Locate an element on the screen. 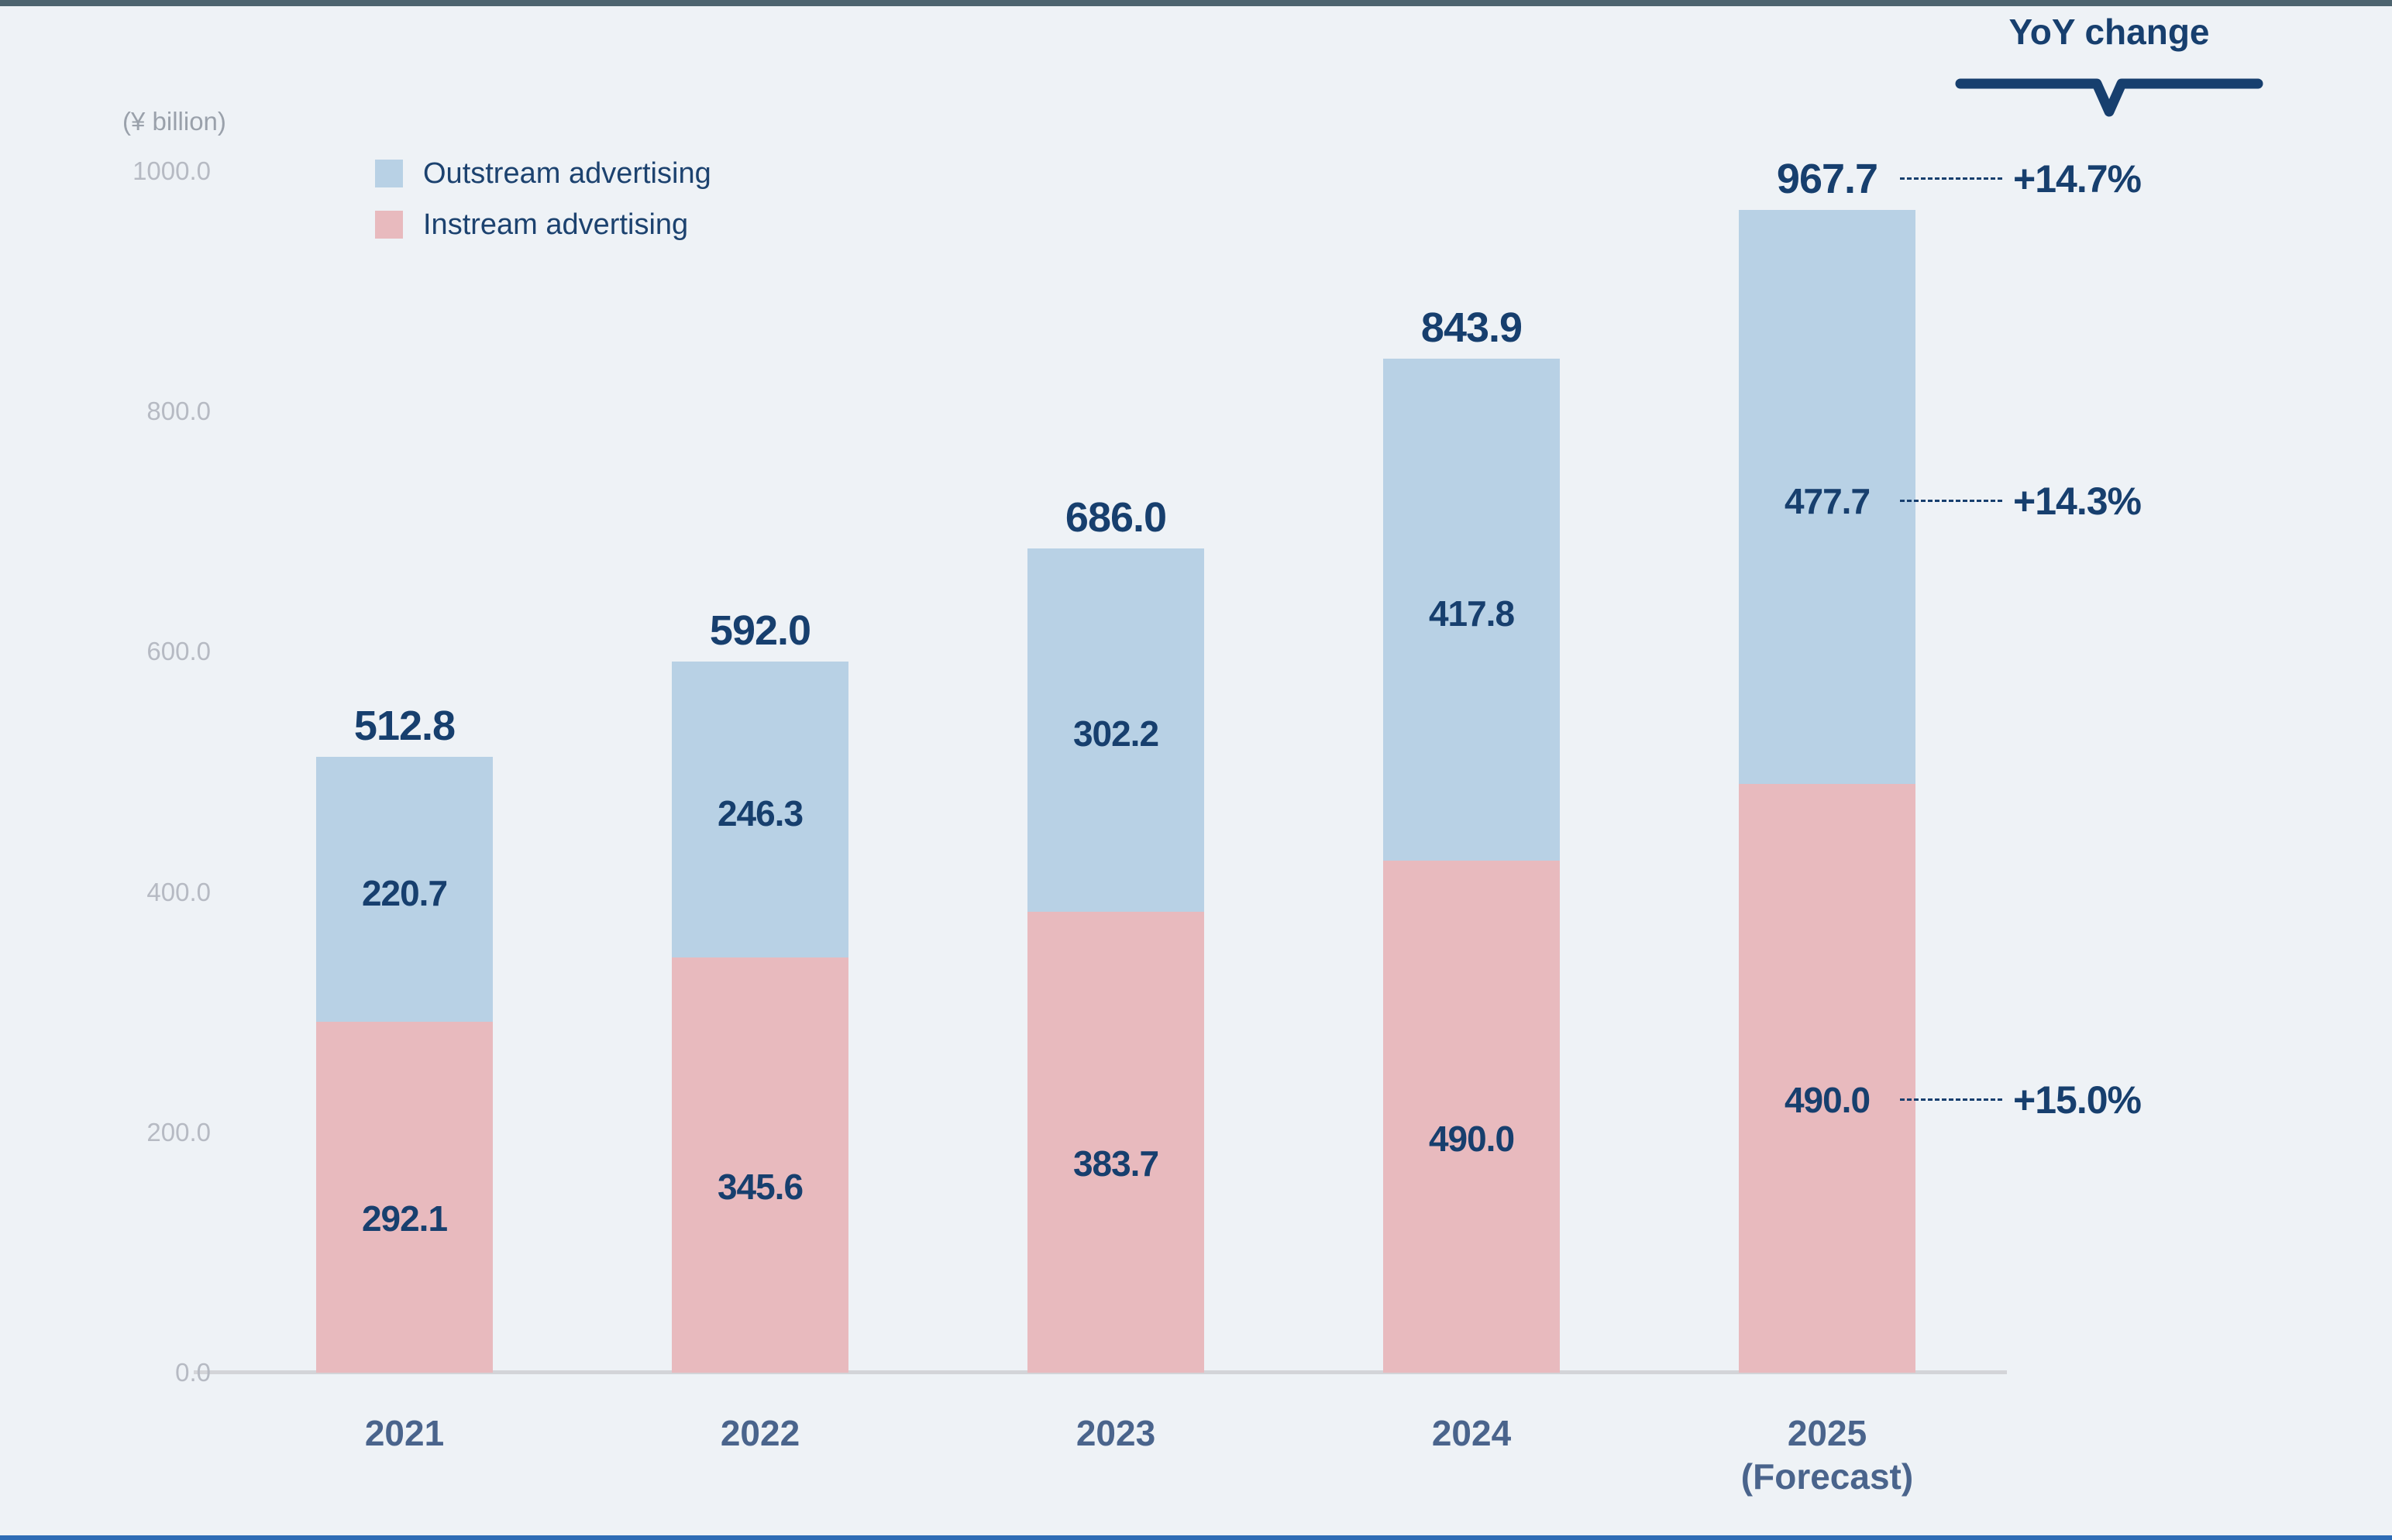 The image size is (2392, 1540). legend-item: Outstream advertising is located at coordinates (543, 173).